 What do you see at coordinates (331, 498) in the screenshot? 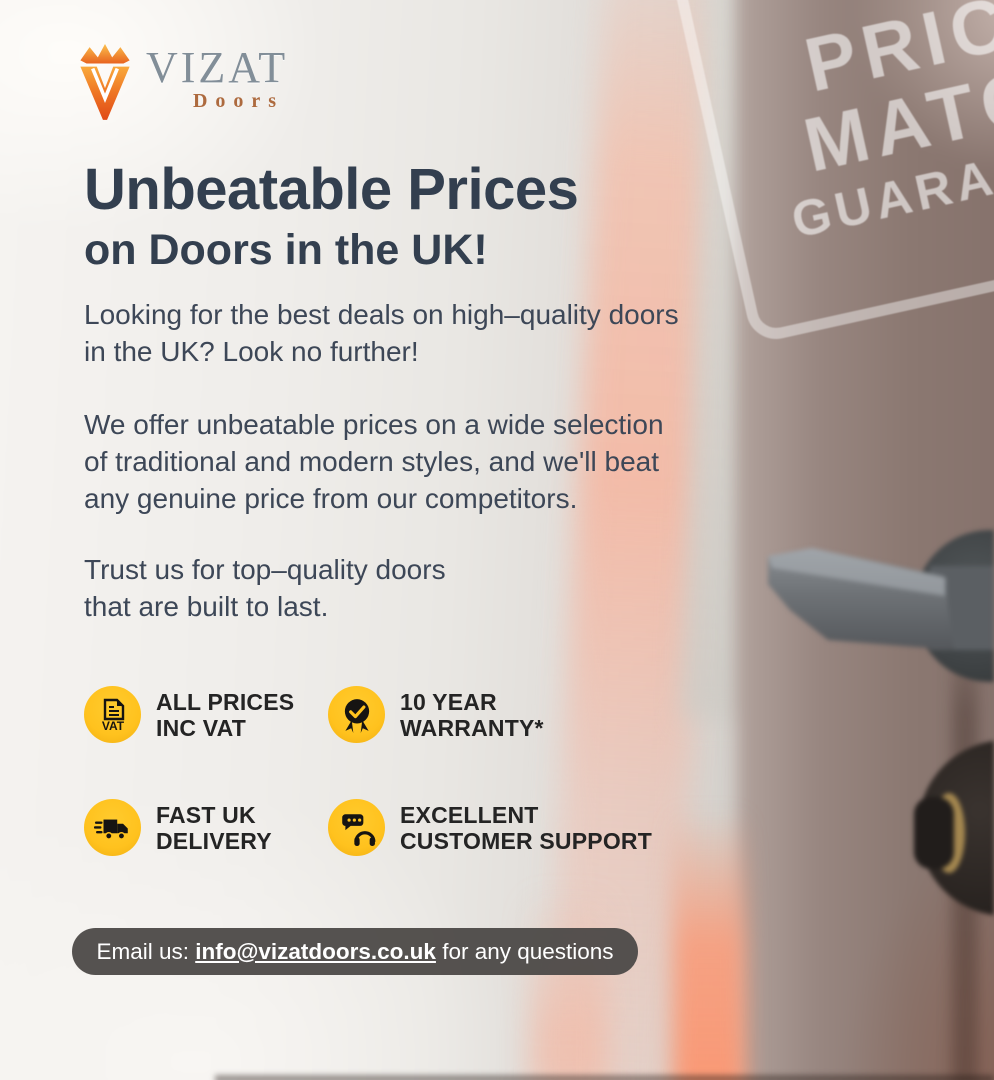
I see `offer-line: any genuine price from our competitors.` at bounding box center [331, 498].